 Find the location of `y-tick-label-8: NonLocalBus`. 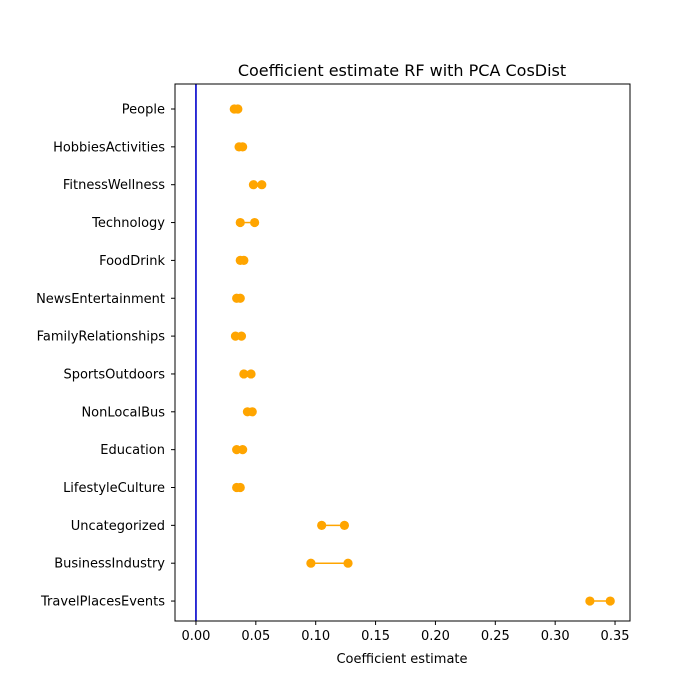

y-tick-label-8: NonLocalBus is located at coordinates (123, 412).